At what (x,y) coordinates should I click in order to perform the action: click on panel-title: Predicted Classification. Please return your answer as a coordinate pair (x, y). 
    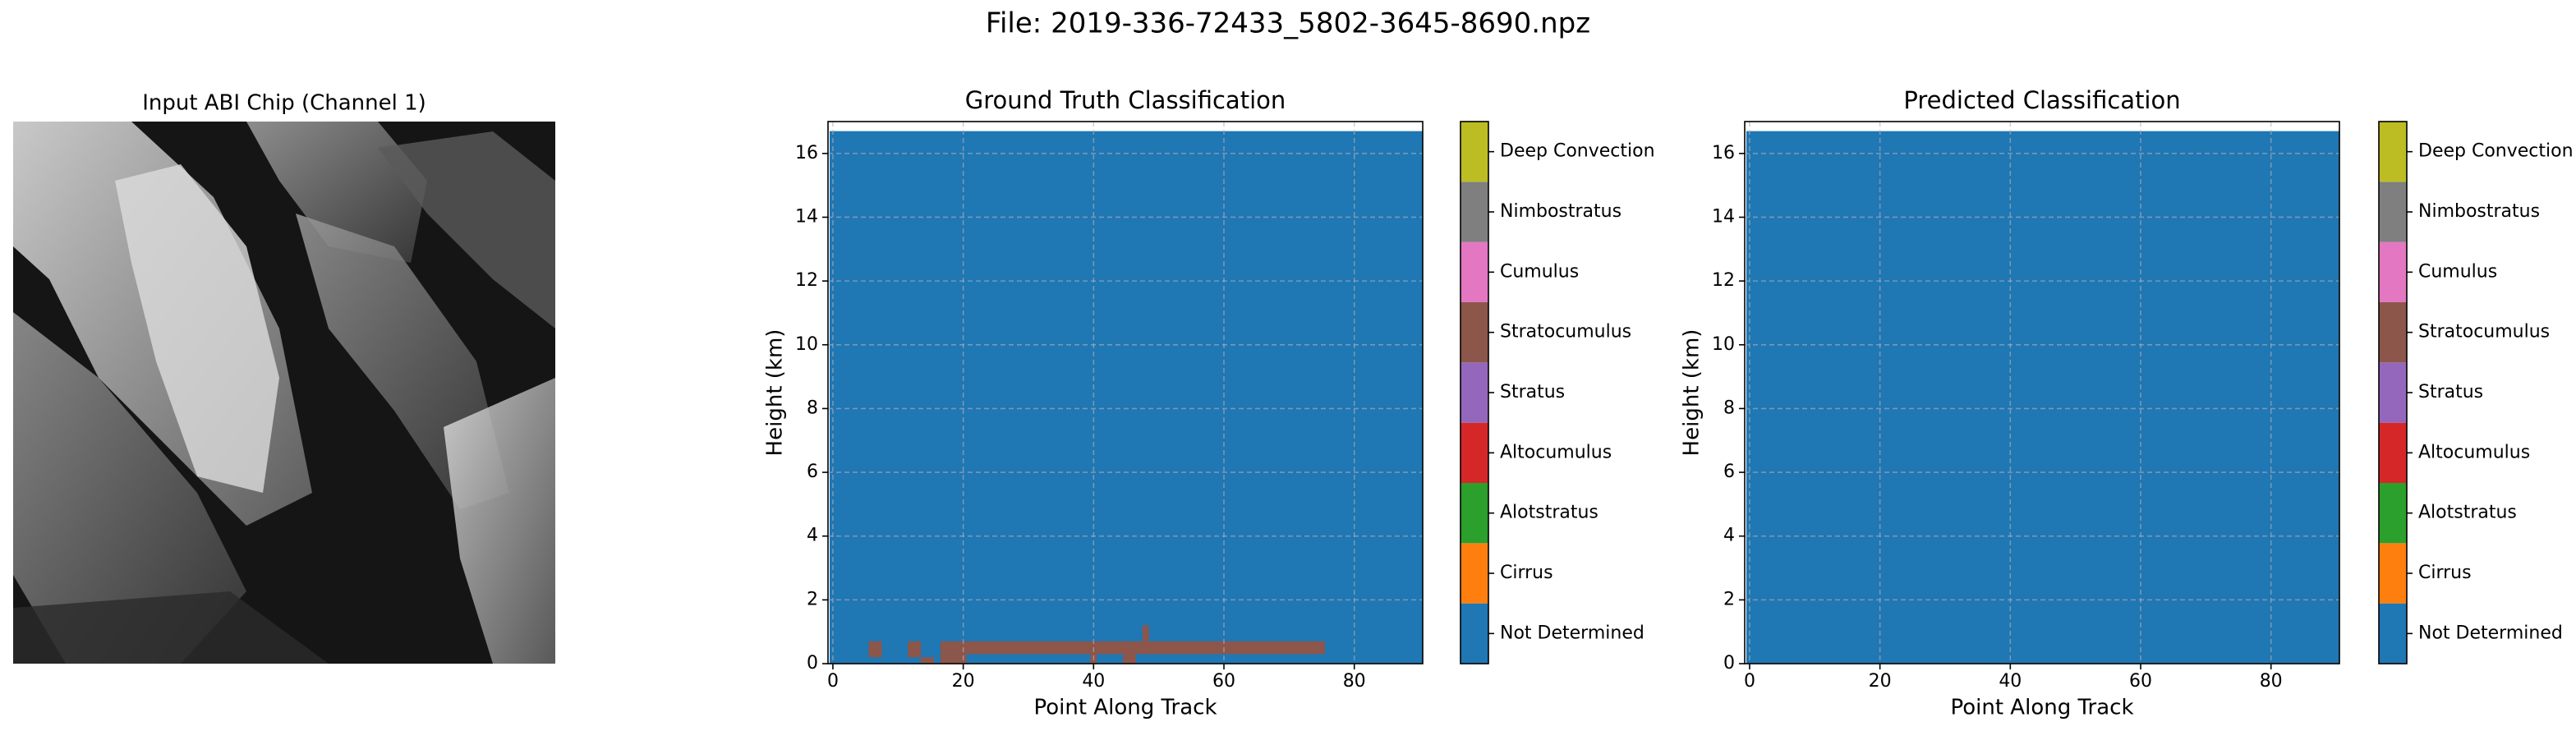
    Looking at the image, I should click on (2041, 100).